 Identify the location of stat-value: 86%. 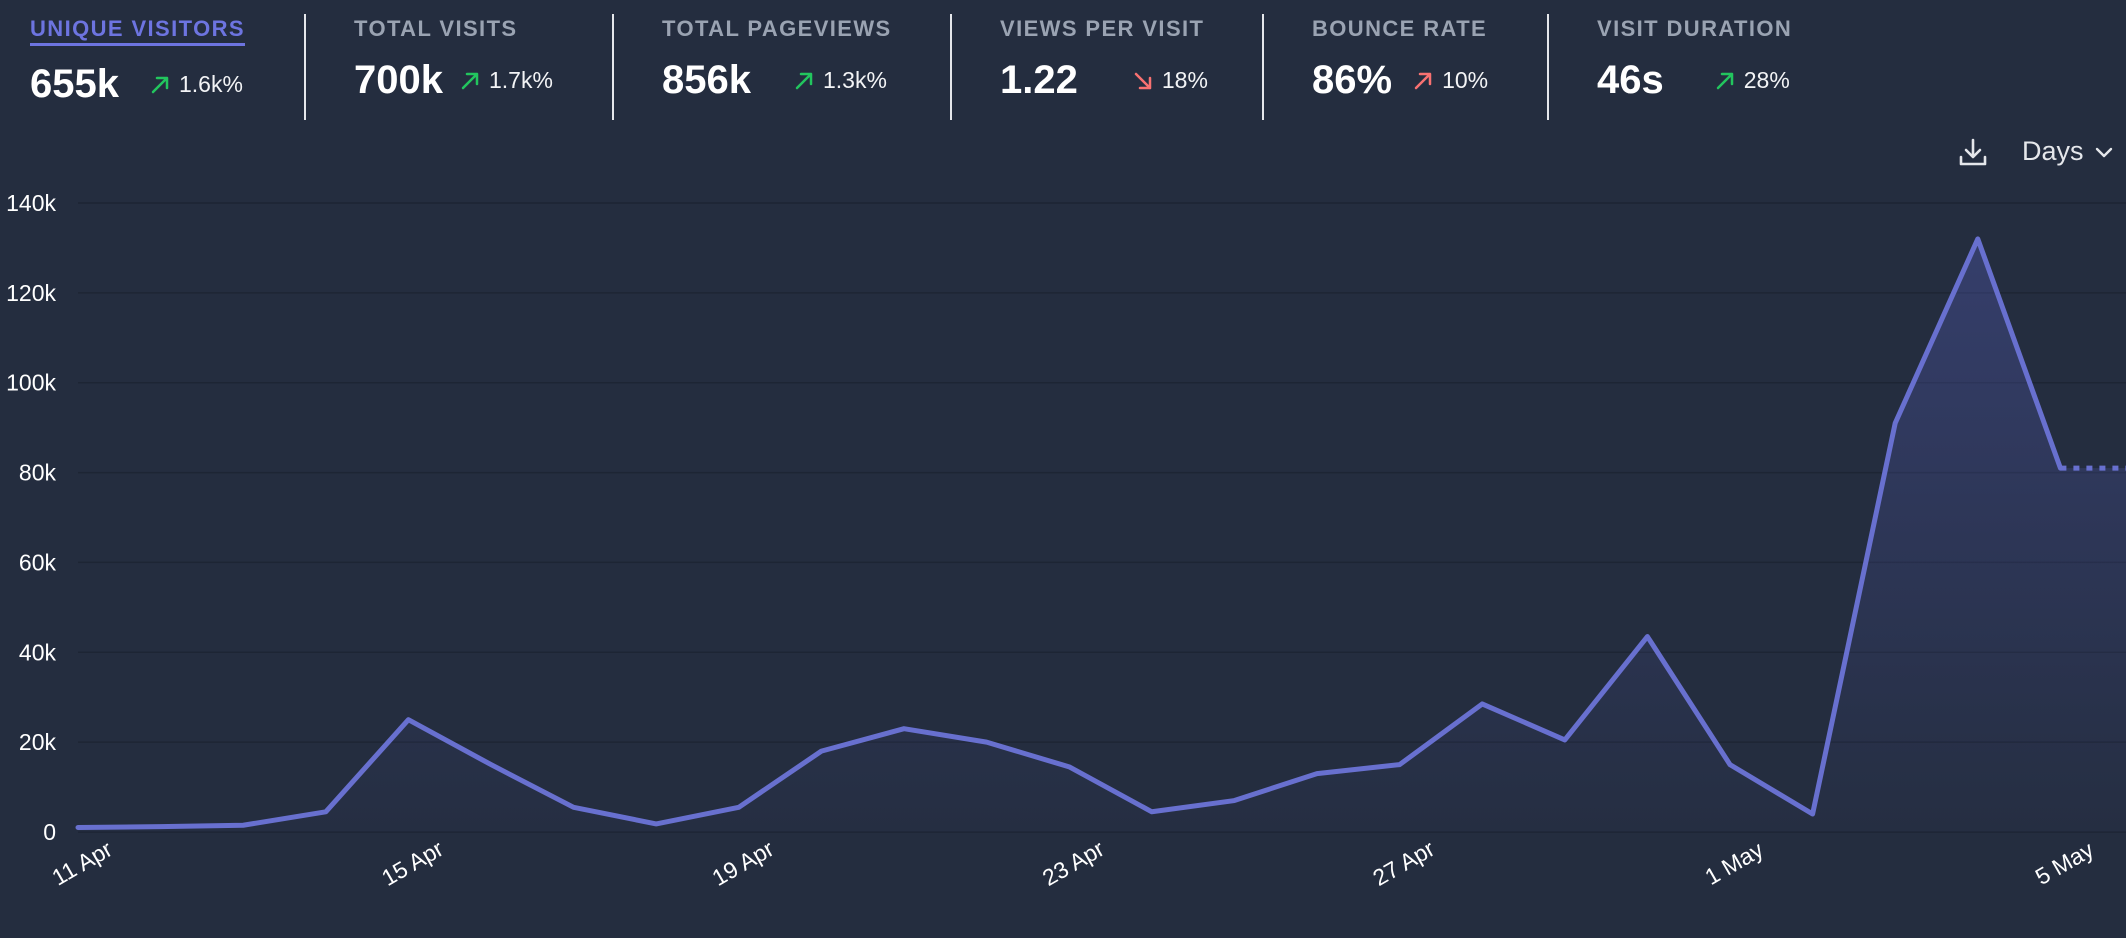
(1352, 80).